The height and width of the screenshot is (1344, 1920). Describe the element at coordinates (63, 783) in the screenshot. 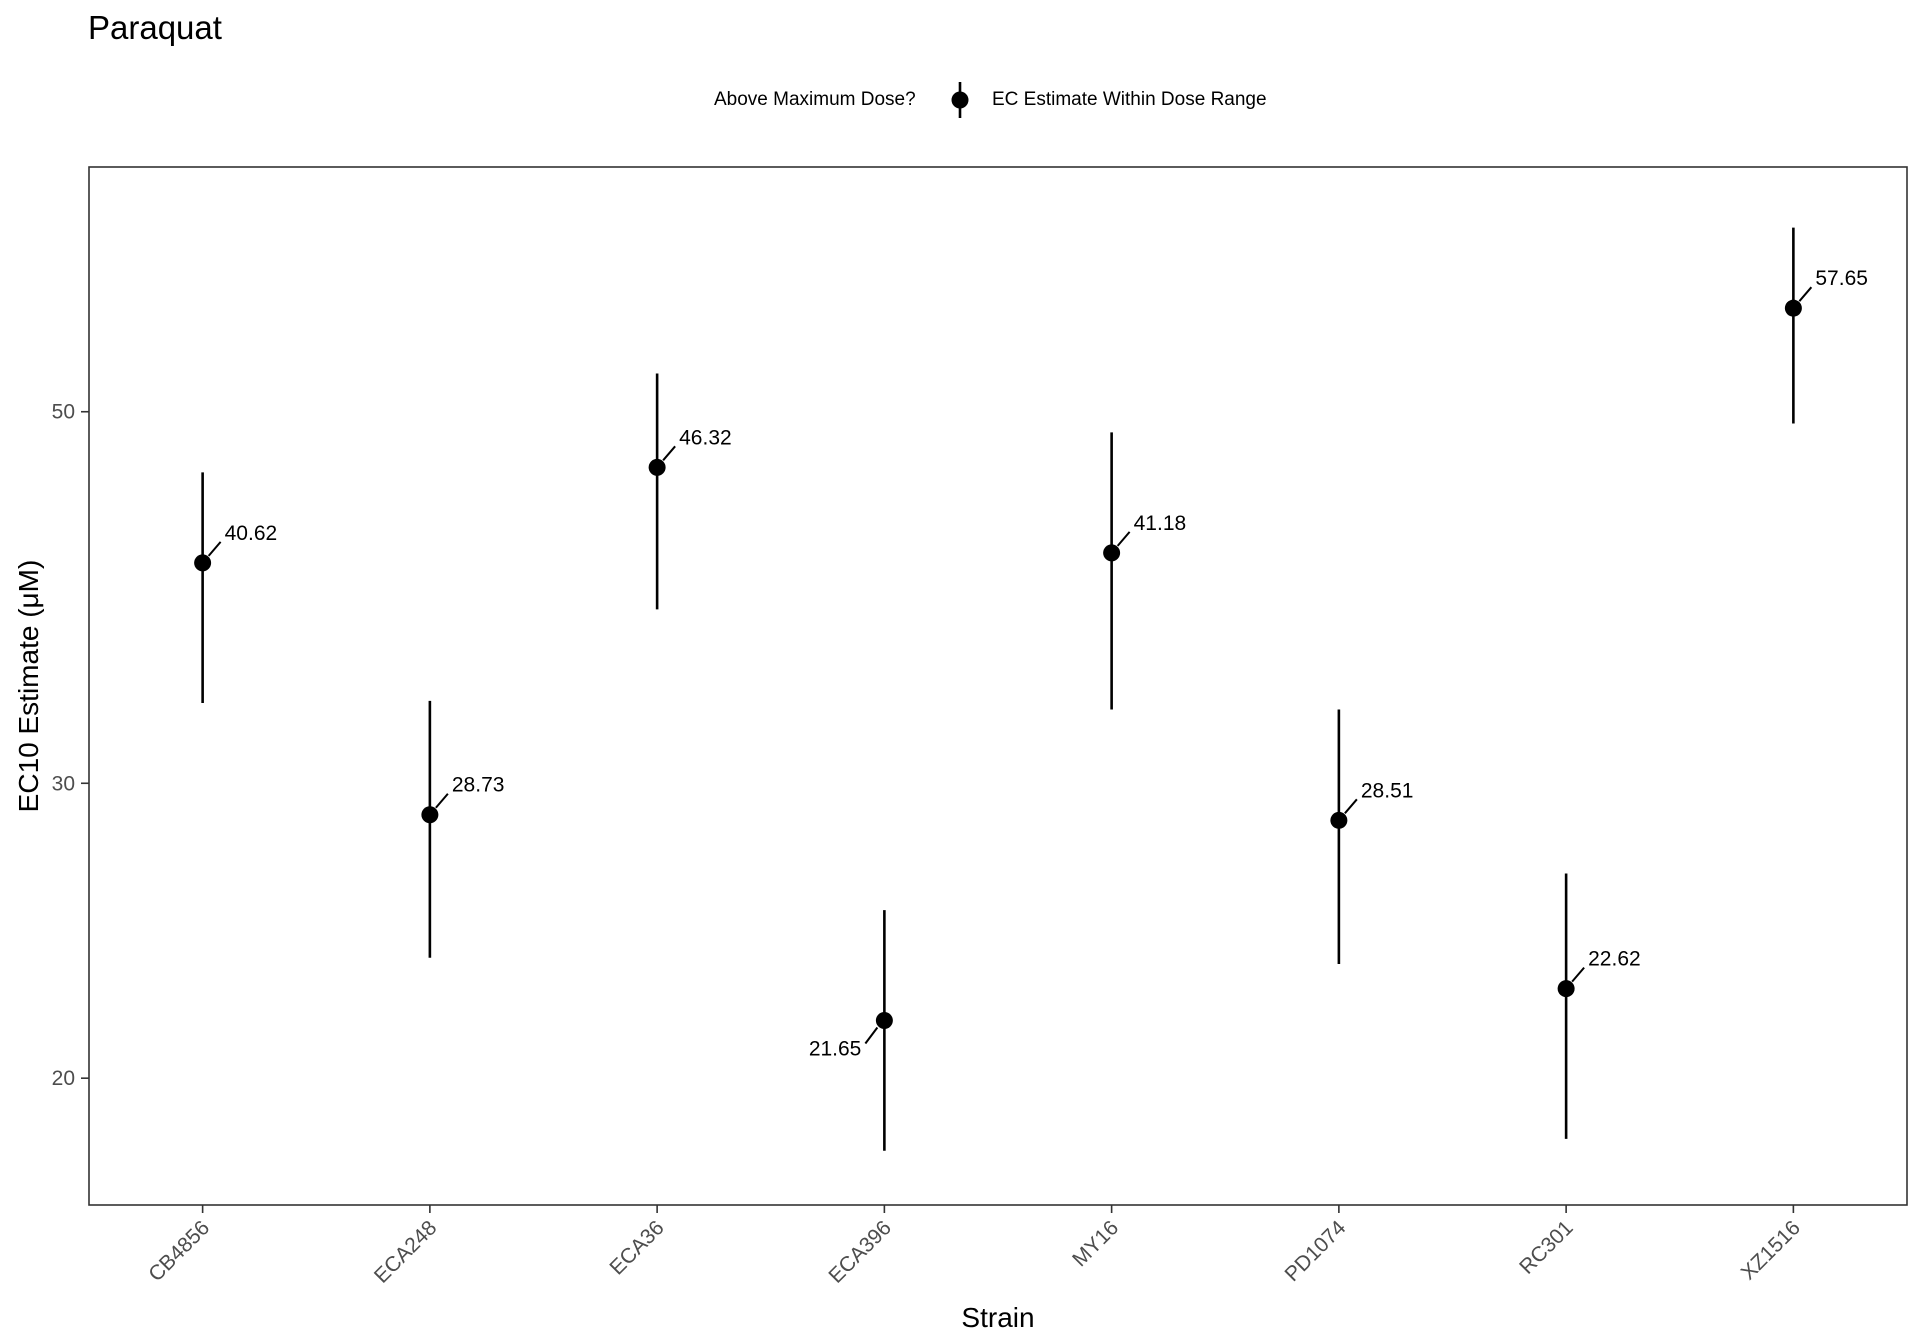

I see `y-tick-label: 30` at that location.